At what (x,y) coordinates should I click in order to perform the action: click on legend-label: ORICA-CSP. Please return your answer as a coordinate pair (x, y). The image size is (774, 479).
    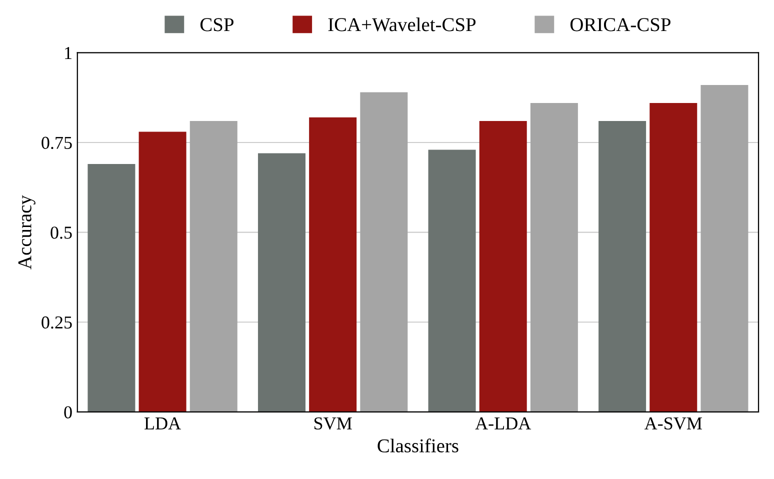
    Looking at the image, I should click on (620, 25).